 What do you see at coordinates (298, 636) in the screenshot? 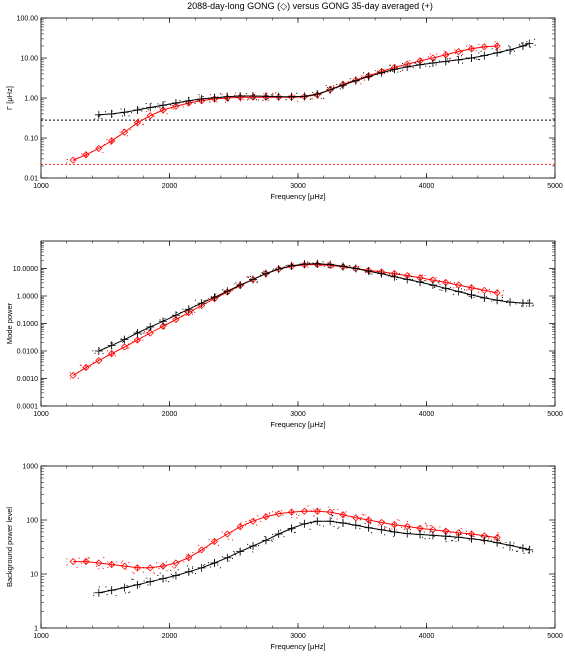
I see `x-tick-label: 3000` at bounding box center [298, 636].